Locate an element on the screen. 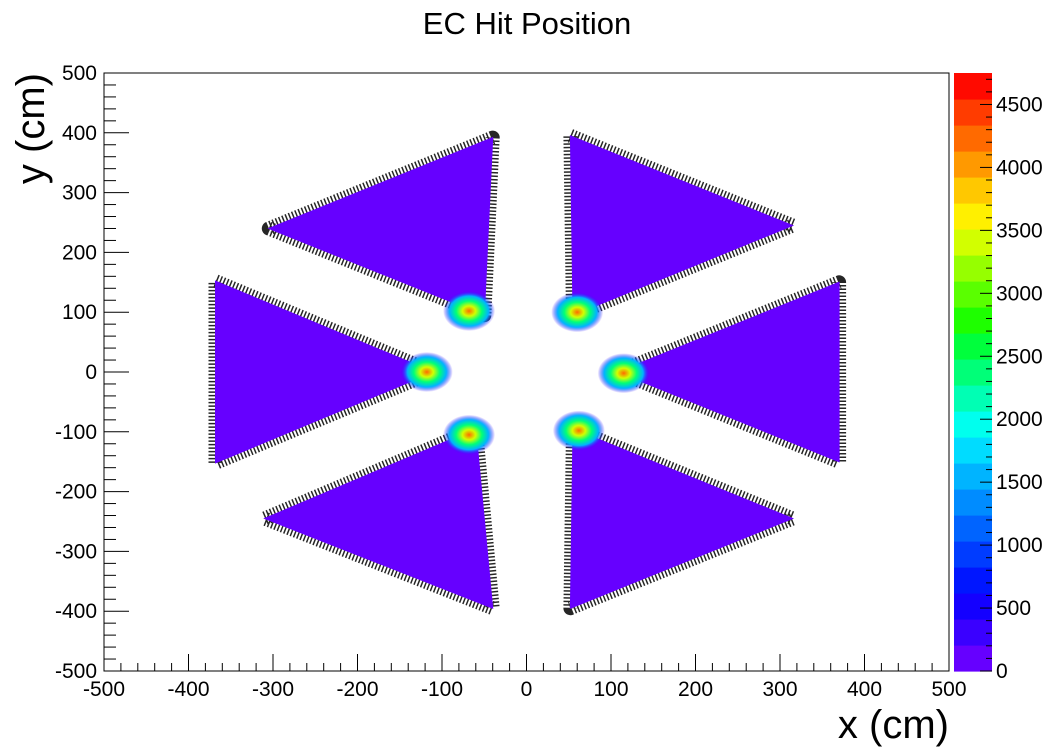  y-tick-label: 0 is located at coordinates (91, 372).